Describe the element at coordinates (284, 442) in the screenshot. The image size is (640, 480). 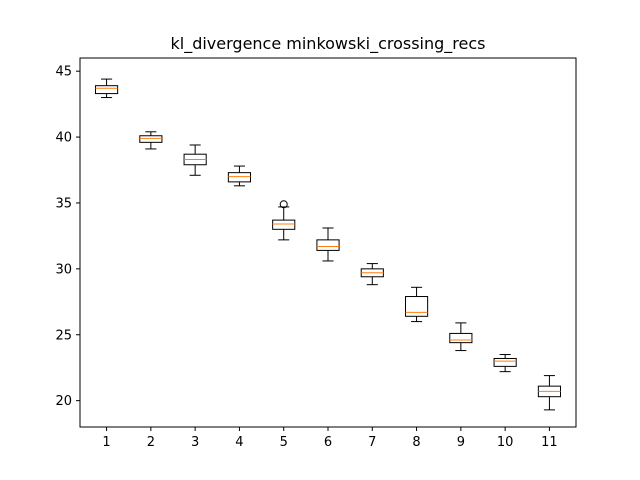
I see `x-tick-label-5: 5` at that location.